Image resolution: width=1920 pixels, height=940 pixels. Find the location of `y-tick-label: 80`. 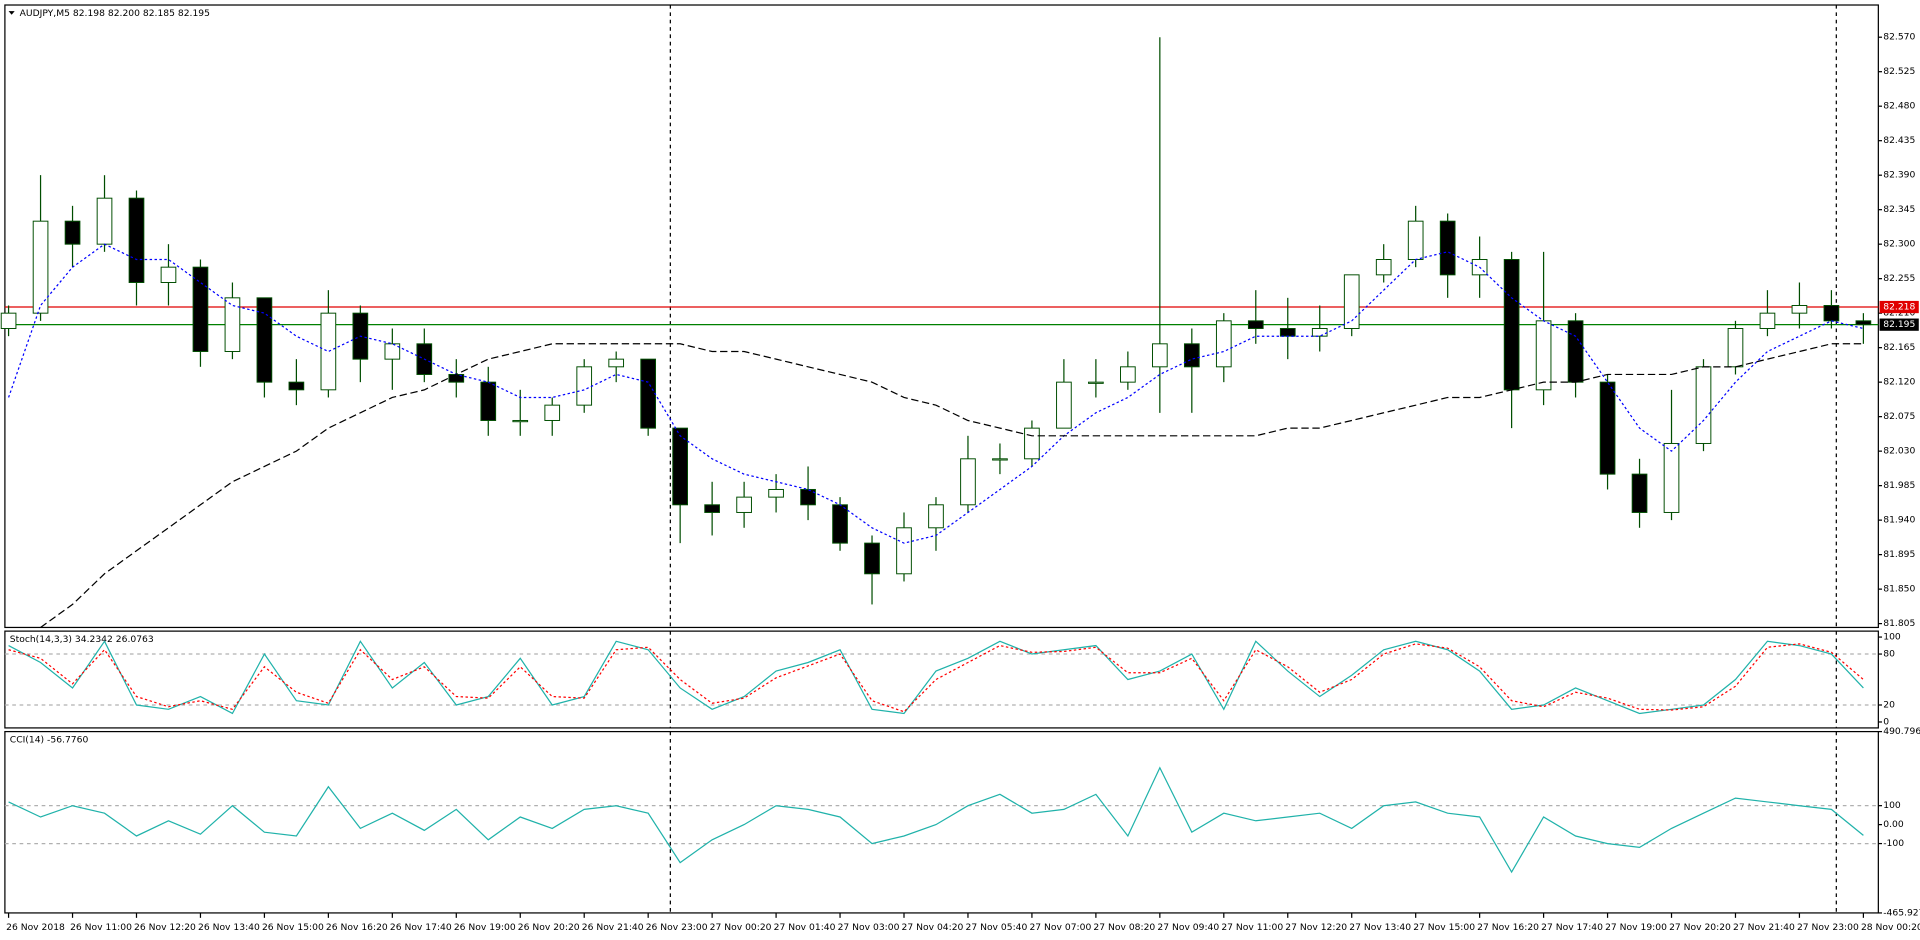

y-tick-label: 80 is located at coordinates (1889, 654).